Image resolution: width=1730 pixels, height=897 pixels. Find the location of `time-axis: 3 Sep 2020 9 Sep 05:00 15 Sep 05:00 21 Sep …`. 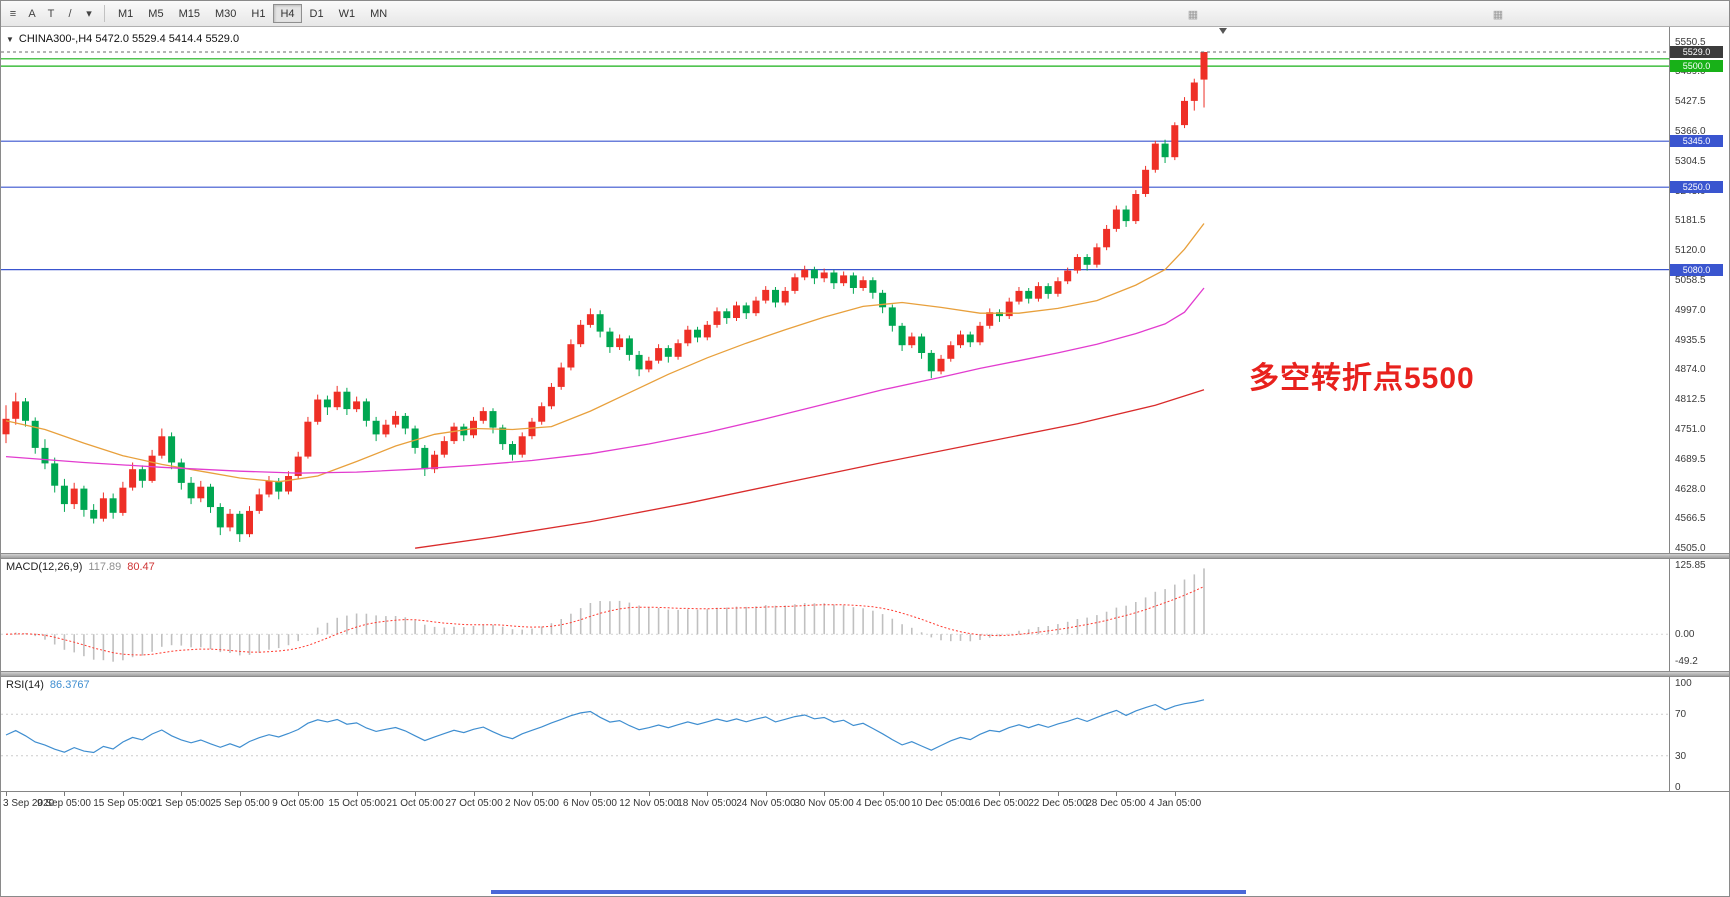

time-axis: 3 Sep 2020 9 Sep 05:00 15 Sep 05:00 21 Sep … is located at coordinates (865, 802).